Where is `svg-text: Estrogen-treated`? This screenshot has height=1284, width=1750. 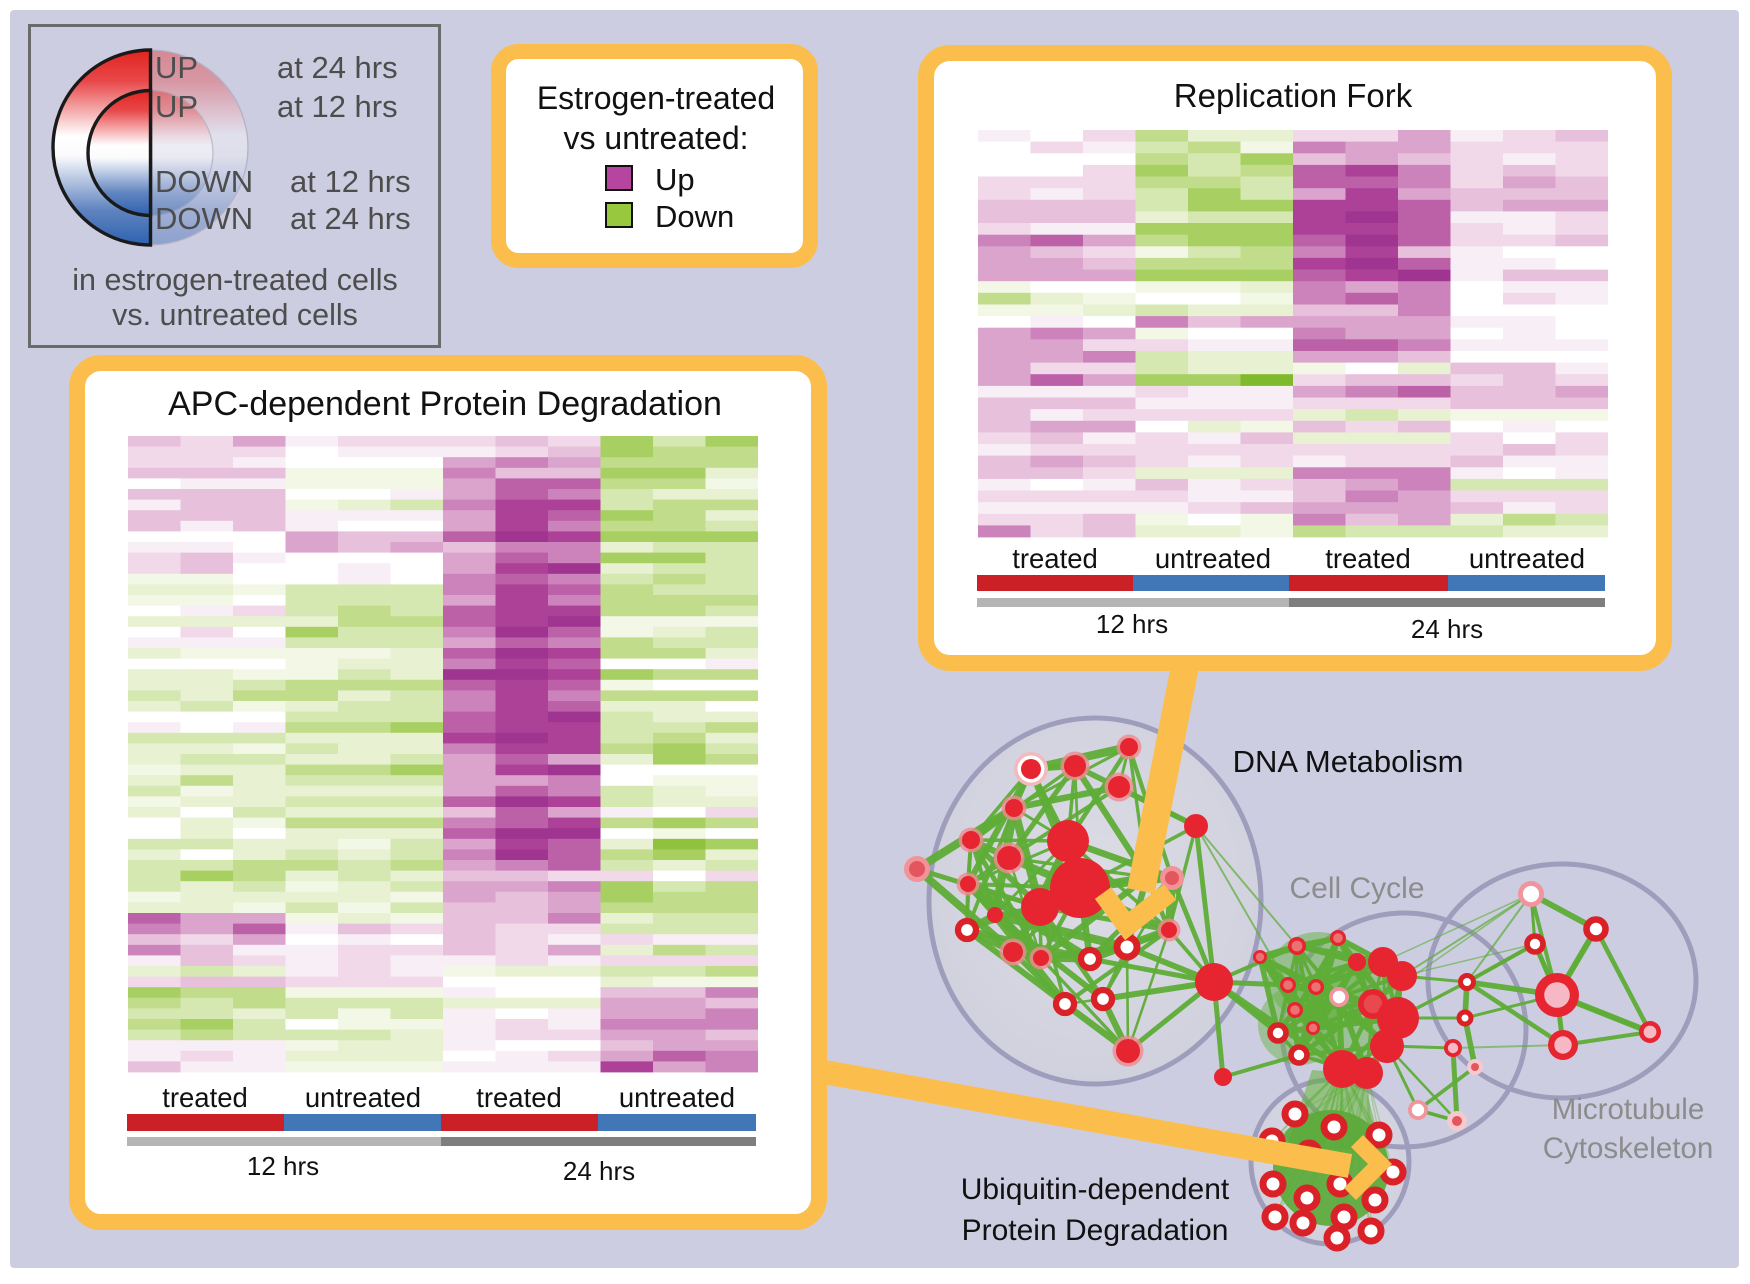
svg-text: Estrogen-treated is located at coordinates (656, 98).